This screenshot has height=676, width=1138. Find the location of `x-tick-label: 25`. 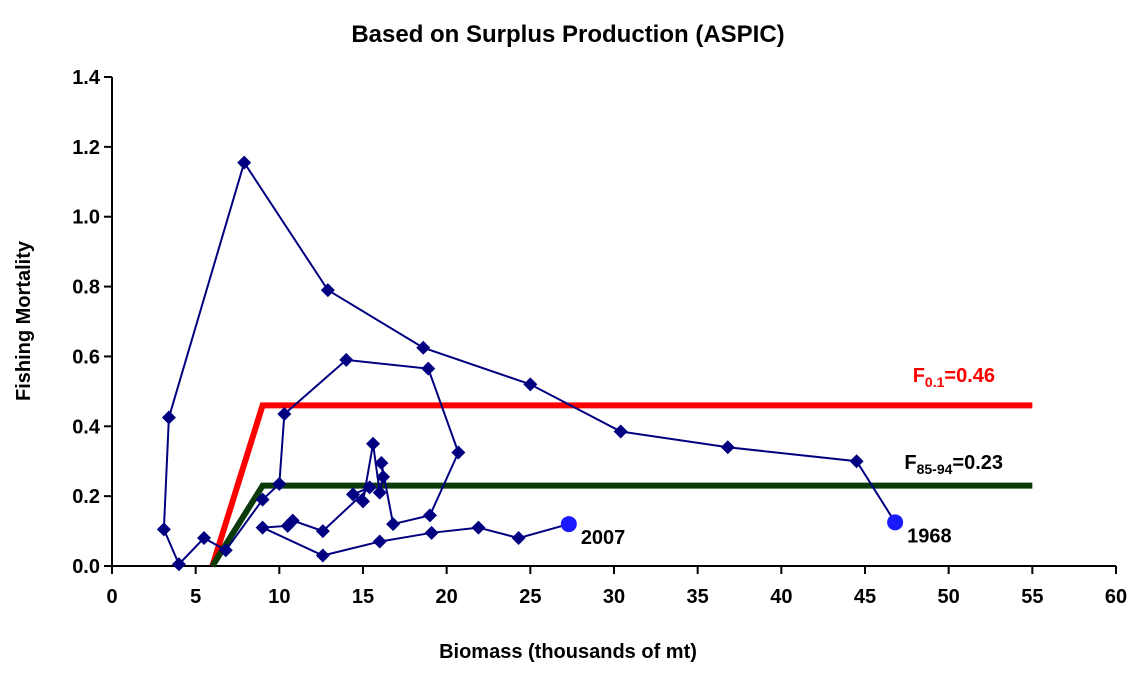

x-tick-label: 25 is located at coordinates (530, 597).